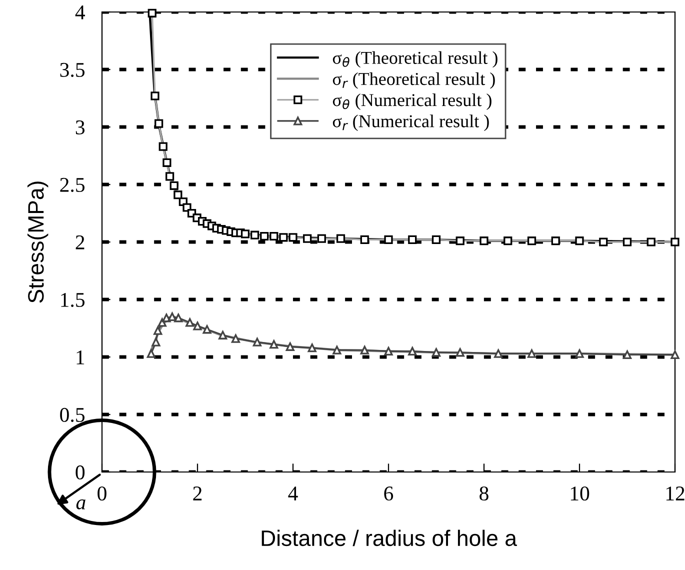 This screenshot has height=570, width=685. What do you see at coordinates (80, 357) in the screenshot?
I see `y-tick-label: 1` at bounding box center [80, 357].